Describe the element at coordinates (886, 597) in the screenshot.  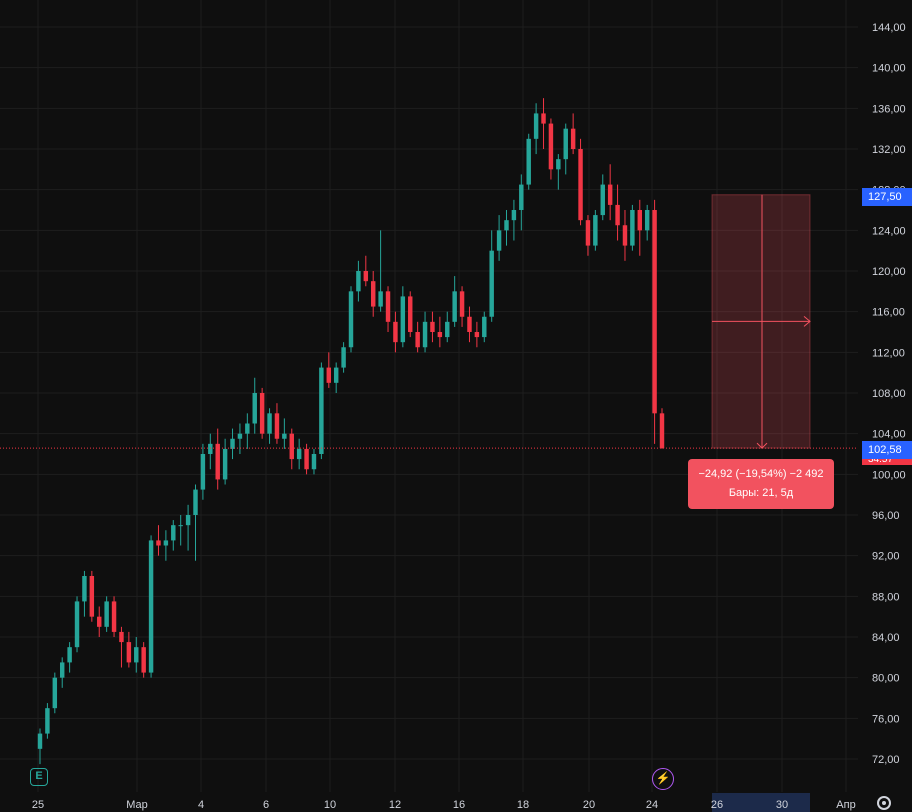
I see `y-tick-label: 88,00` at that location.